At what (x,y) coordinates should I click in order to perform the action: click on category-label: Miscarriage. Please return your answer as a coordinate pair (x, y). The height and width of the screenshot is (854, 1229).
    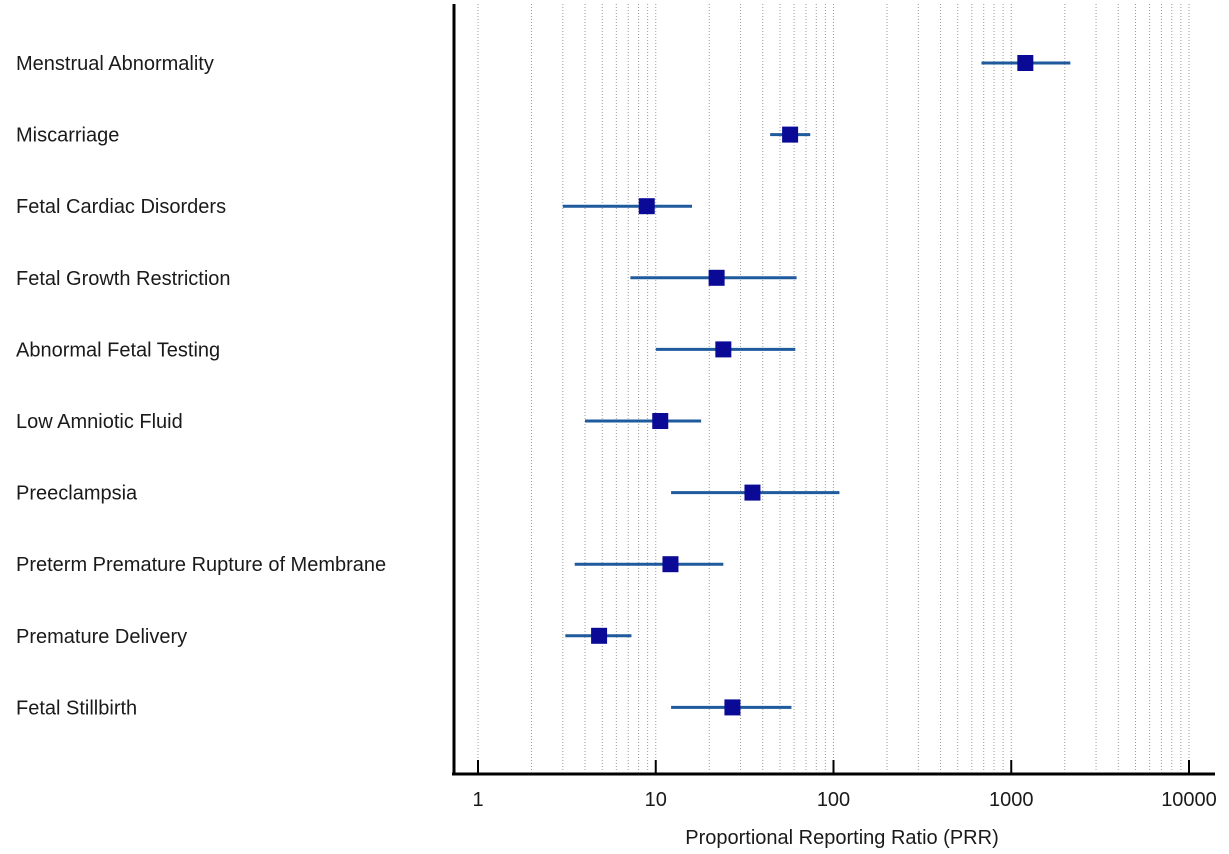
    Looking at the image, I should click on (67, 136).